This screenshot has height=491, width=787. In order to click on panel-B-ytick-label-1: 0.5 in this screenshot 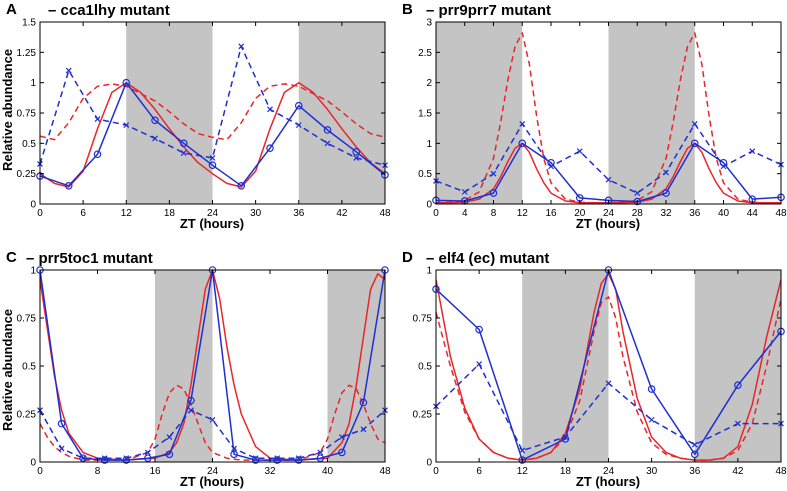, I will do `click(425, 174)`.